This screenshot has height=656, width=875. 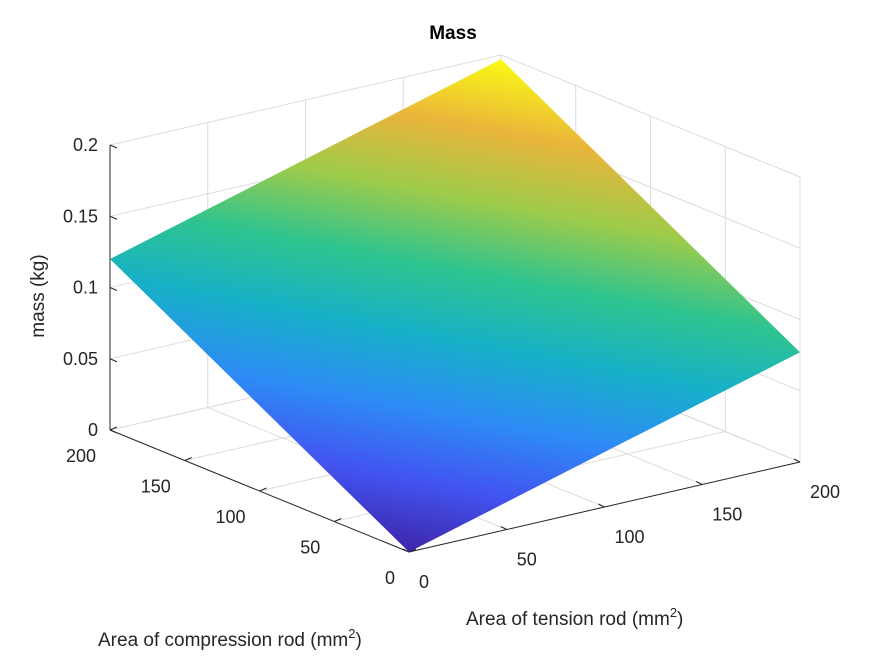 What do you see at coordinates (230, 517) in the screenshot?
I see `y-tick-label: 100` at bounding box center [230, 517].